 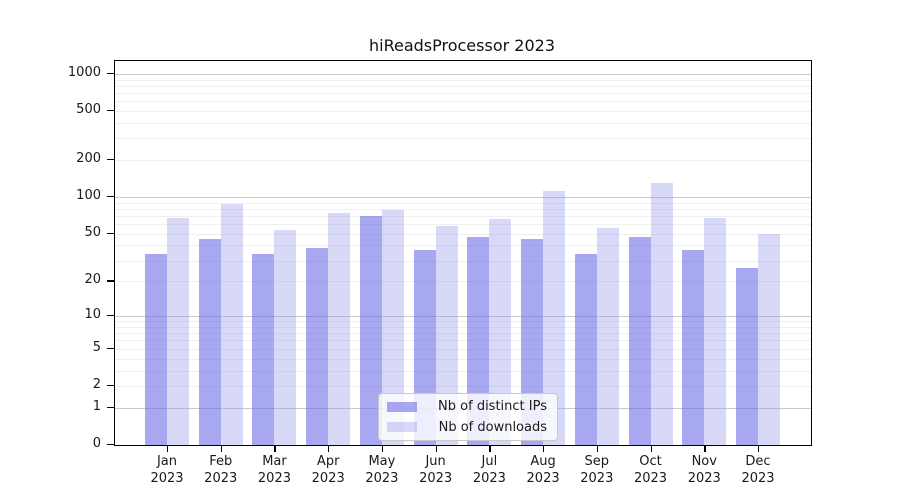 What do you see at coordinates (492, 427) in the screenshot?
I see `legend-label-downloads: Nb of downloads` at bounding box center [492, 427].